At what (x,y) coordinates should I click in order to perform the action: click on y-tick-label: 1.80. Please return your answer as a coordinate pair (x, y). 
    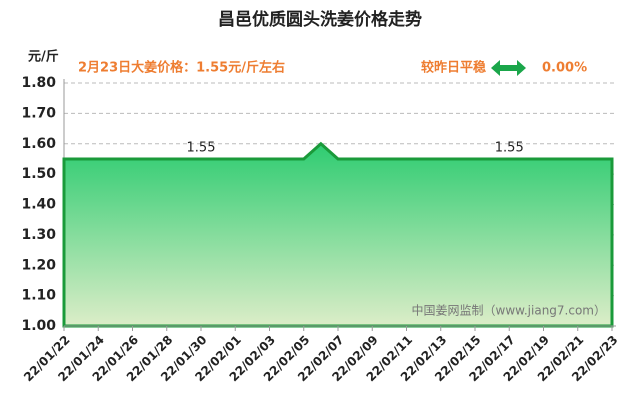
    Looking at the image, I should click on (38, 83).